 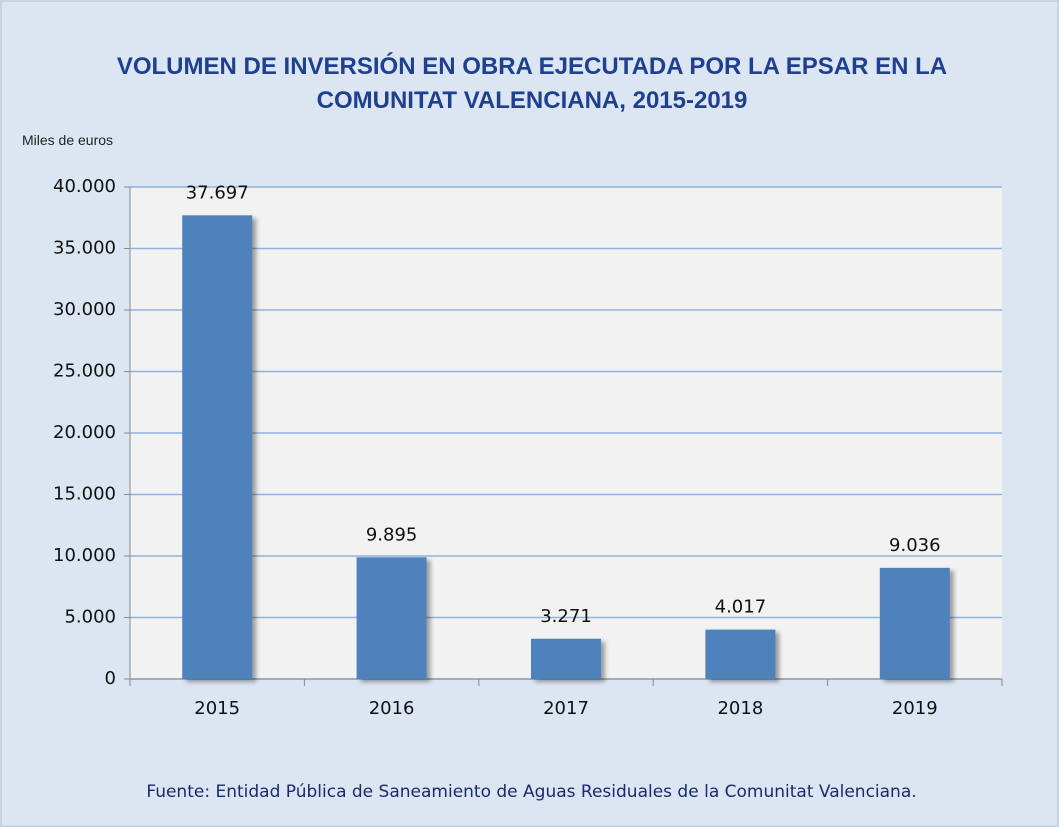 What do you see at coordinates (741, 607) in the screenshot?
I see `data-label: 4.017` at bounding box center [741, 607].